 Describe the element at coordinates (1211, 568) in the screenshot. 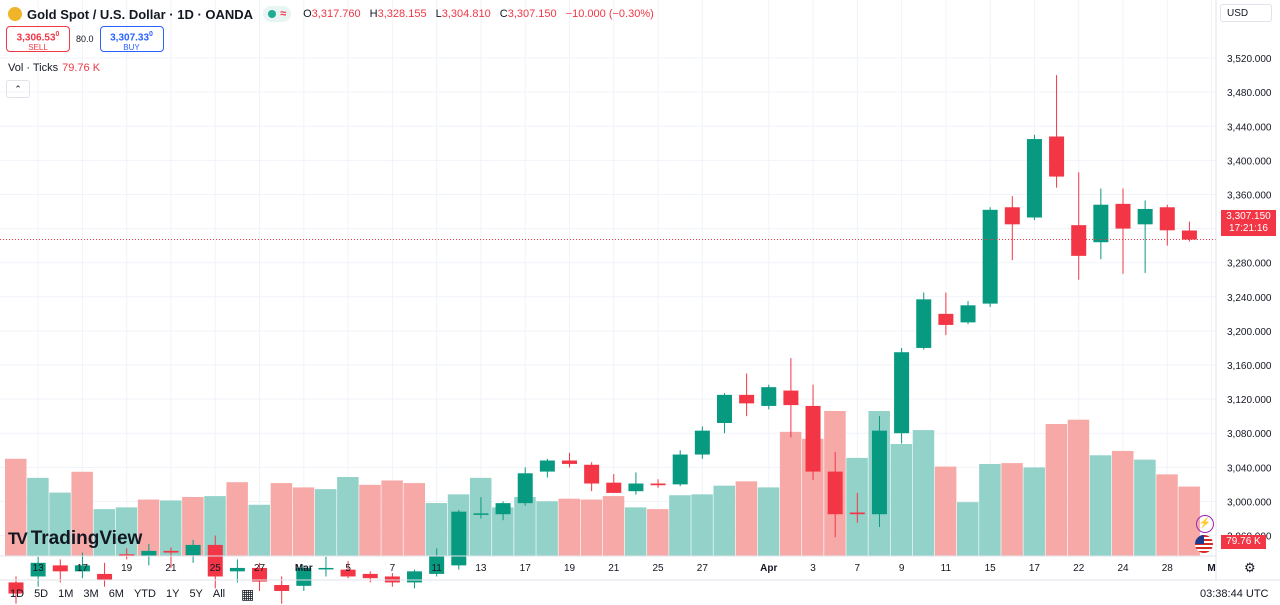

I see `time-tick-label: M` at that location.